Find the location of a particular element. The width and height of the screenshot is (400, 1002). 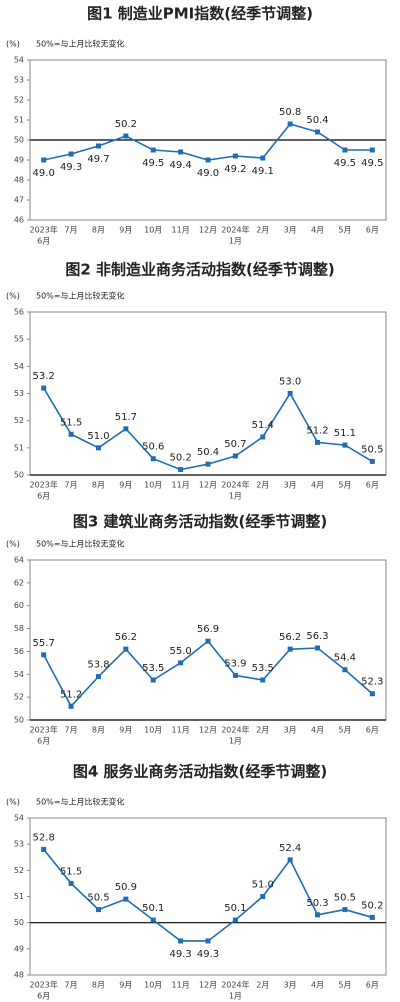

value-label: 55.0 is located at coordinates (180, 651).